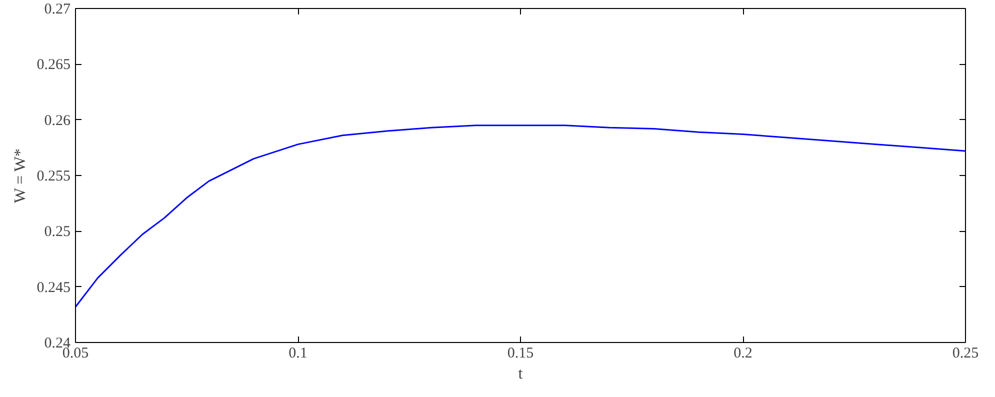 This screenshot has width=995, height=397. I want to click on y-tick-label: 0.255, so click(53, 176).